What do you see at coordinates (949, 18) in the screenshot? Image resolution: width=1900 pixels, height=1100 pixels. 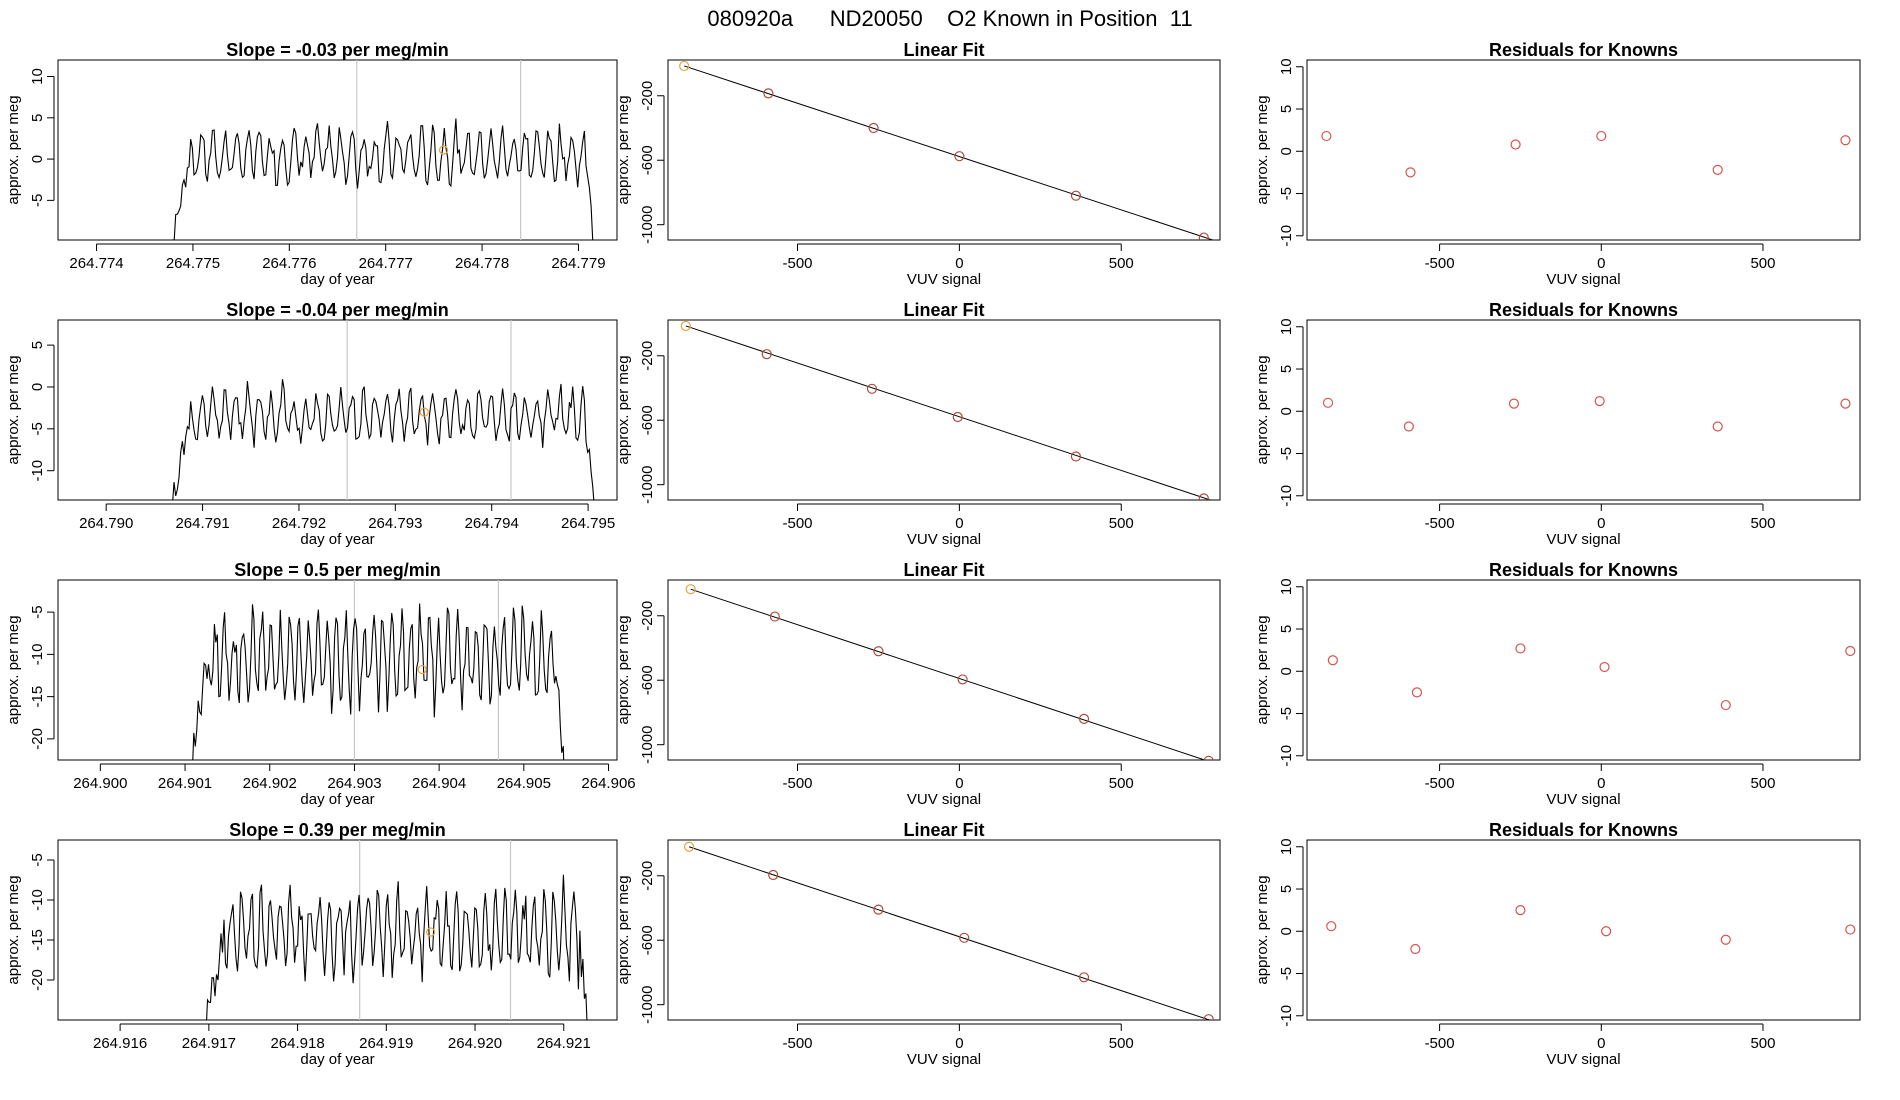 I see `page-title: 080920a ND20050 O2 Known in Position 11` at bounding box center [949, 18].